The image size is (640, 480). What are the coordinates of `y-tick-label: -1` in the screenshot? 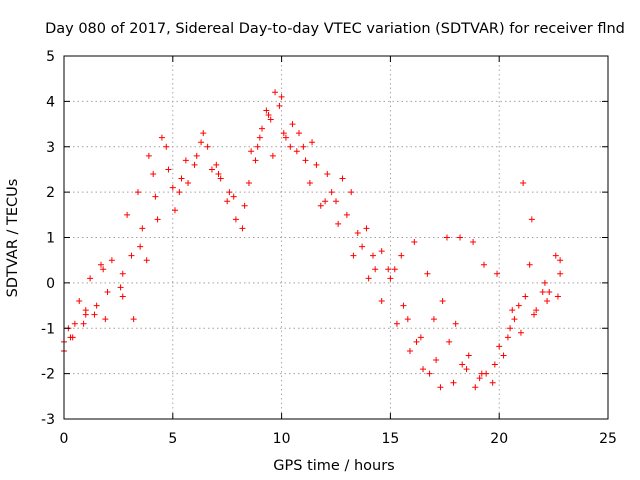 It's located at (48, 329).